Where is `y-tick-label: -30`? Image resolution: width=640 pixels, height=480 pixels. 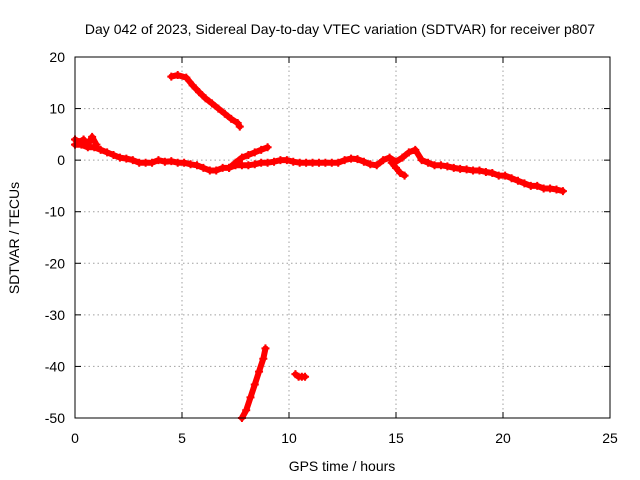
y-tick-label: -30 is located at coordinates (55, 315).